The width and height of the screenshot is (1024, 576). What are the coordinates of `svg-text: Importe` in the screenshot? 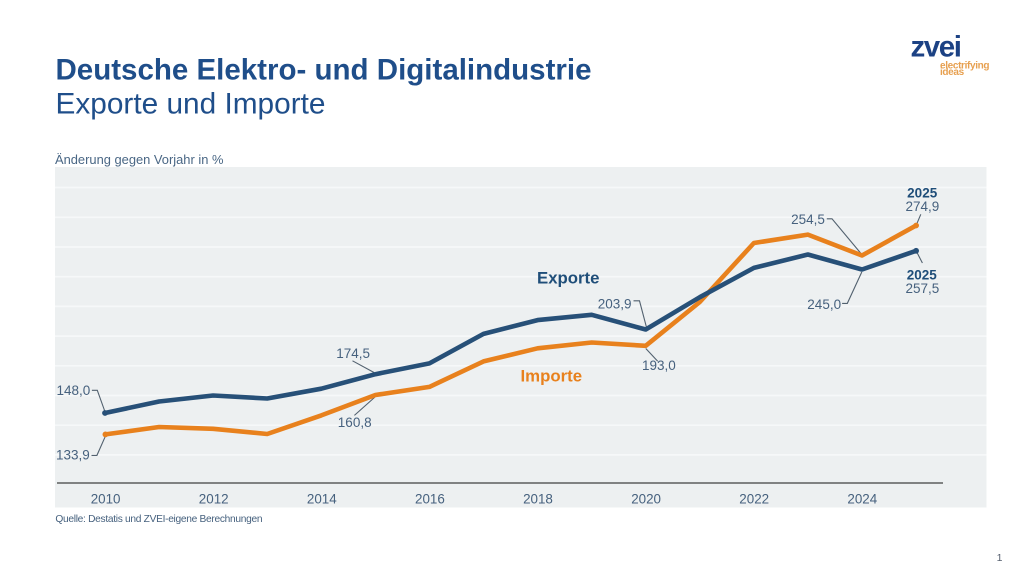 It's located at (552, 375).